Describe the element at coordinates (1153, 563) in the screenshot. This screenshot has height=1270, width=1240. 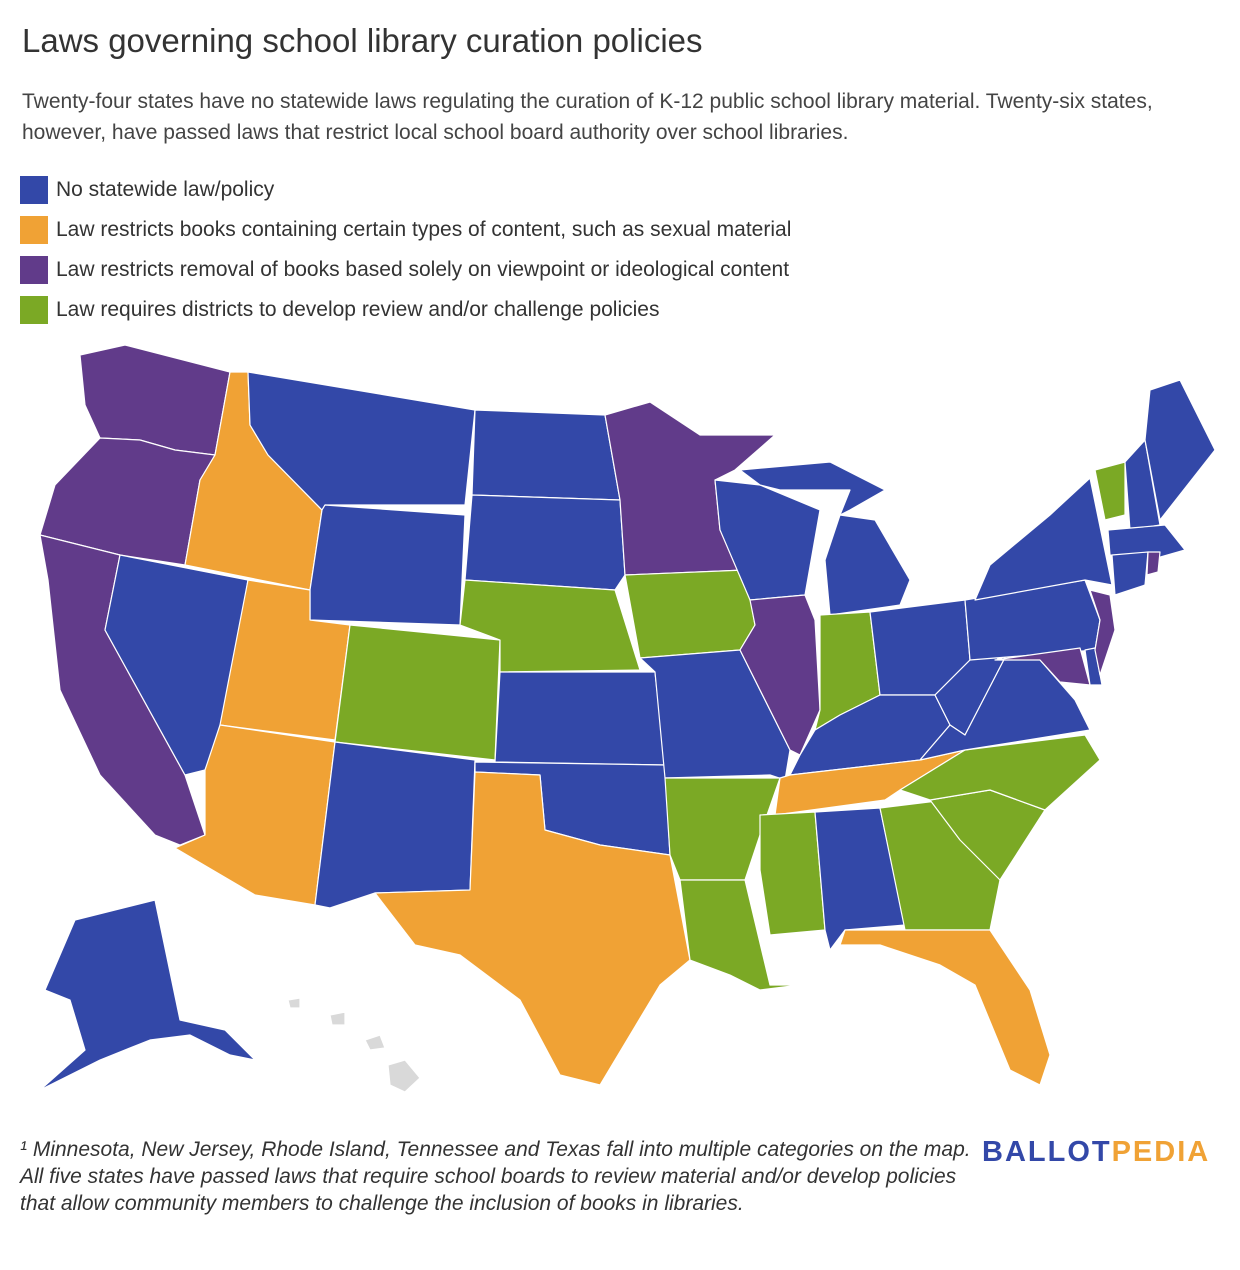
I see `state-RI` at that location.